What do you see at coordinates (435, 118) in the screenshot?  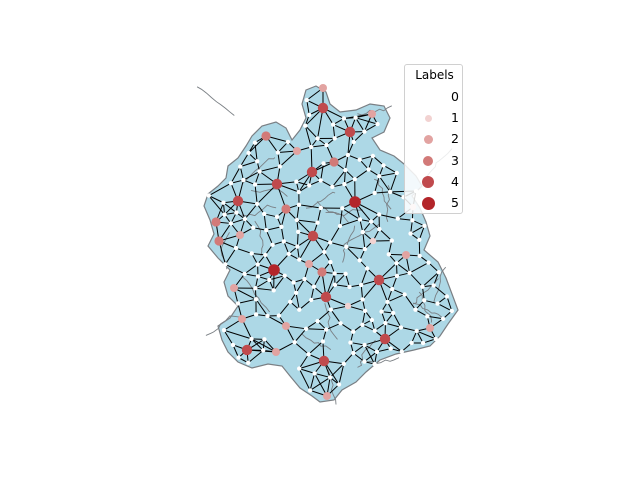 I see `legend-entry-1: 1` at bounding box center [435, 118].